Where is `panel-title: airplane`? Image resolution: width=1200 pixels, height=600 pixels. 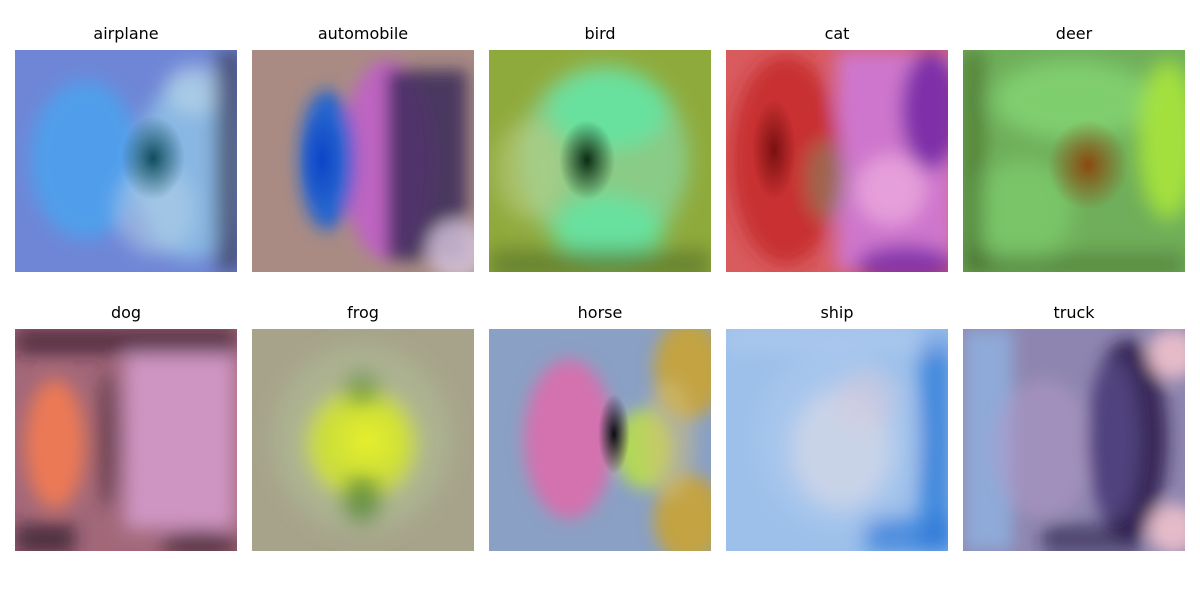 panel-title: airplane is located at coordinates (126, 33).